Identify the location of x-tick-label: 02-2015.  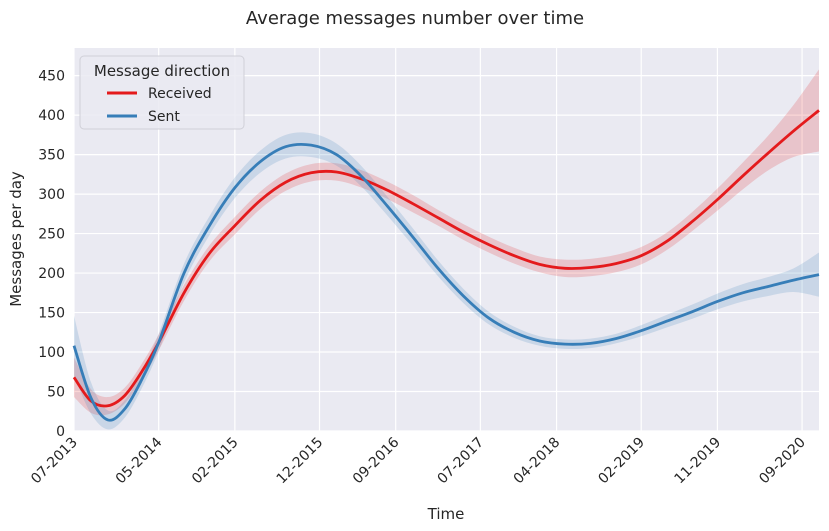
(215, 461).